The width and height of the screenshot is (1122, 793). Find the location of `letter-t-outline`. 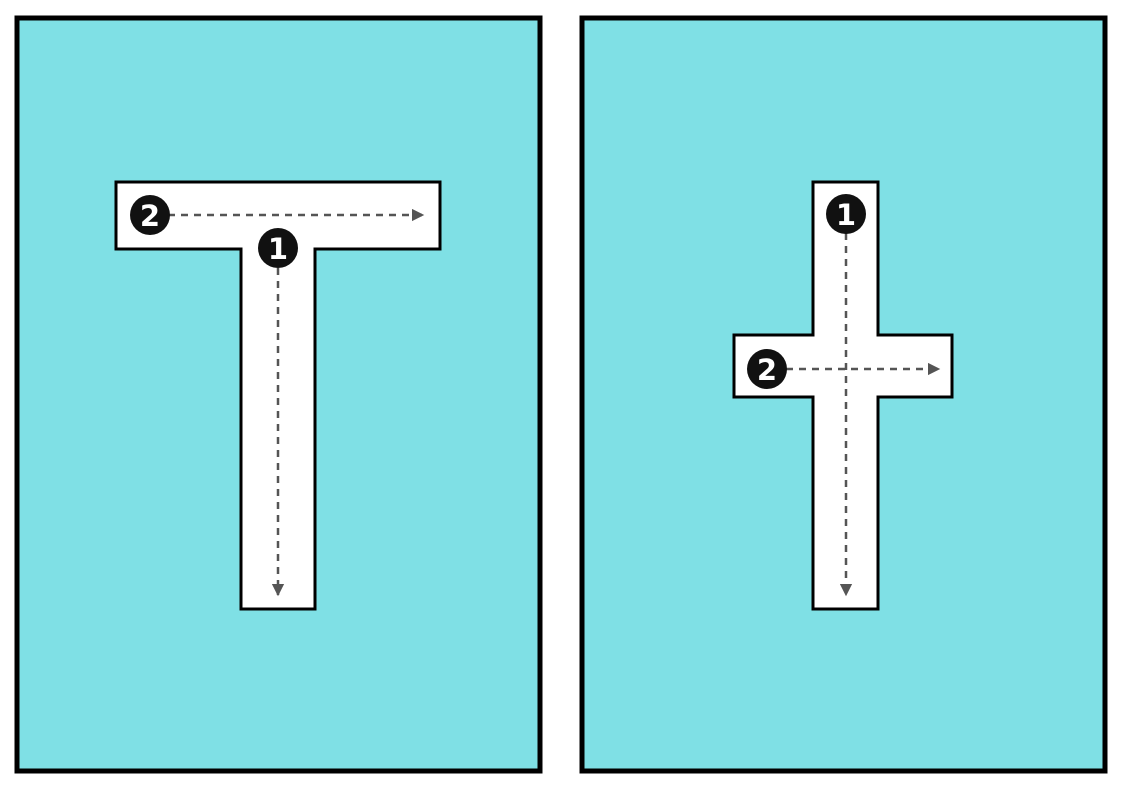

letter-t-outline is located at coordinates (843, 395).